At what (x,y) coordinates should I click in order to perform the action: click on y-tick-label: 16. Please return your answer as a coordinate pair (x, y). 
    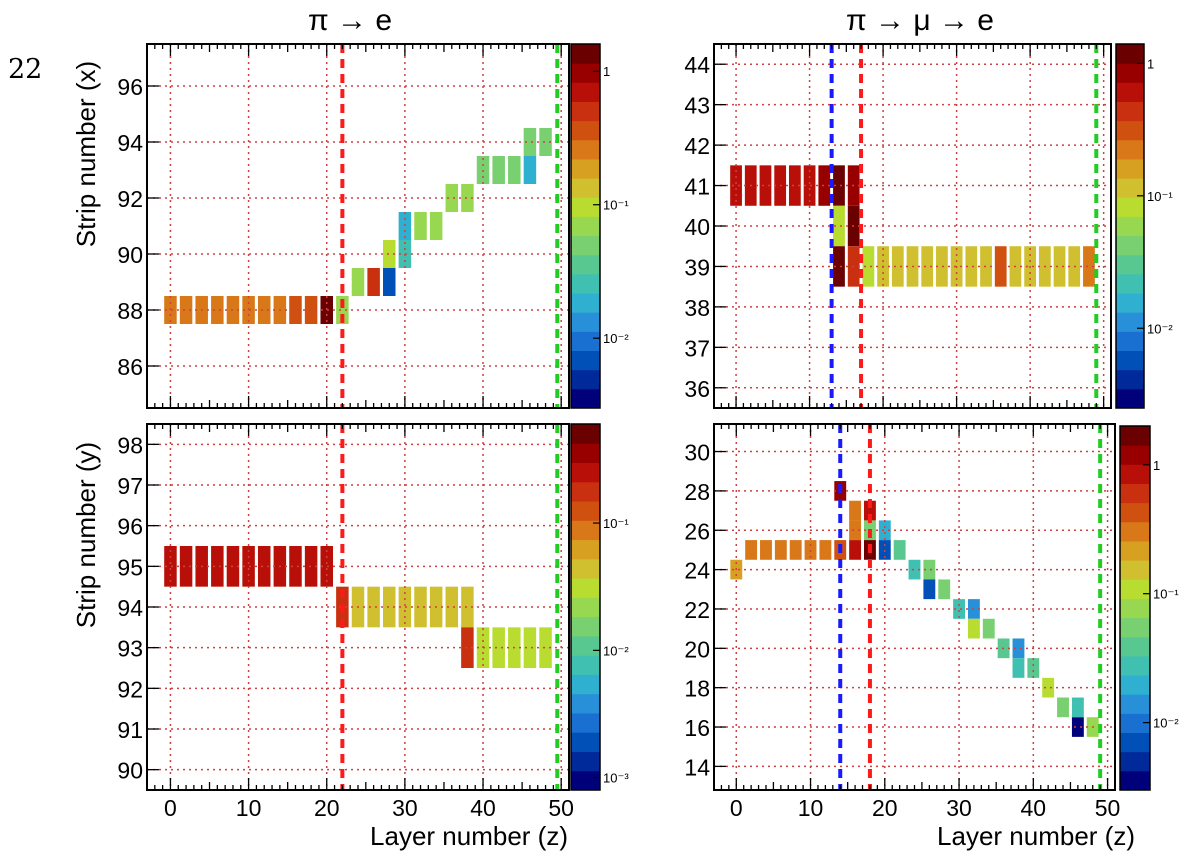
    Looking at the image, I should click on (697, 728).